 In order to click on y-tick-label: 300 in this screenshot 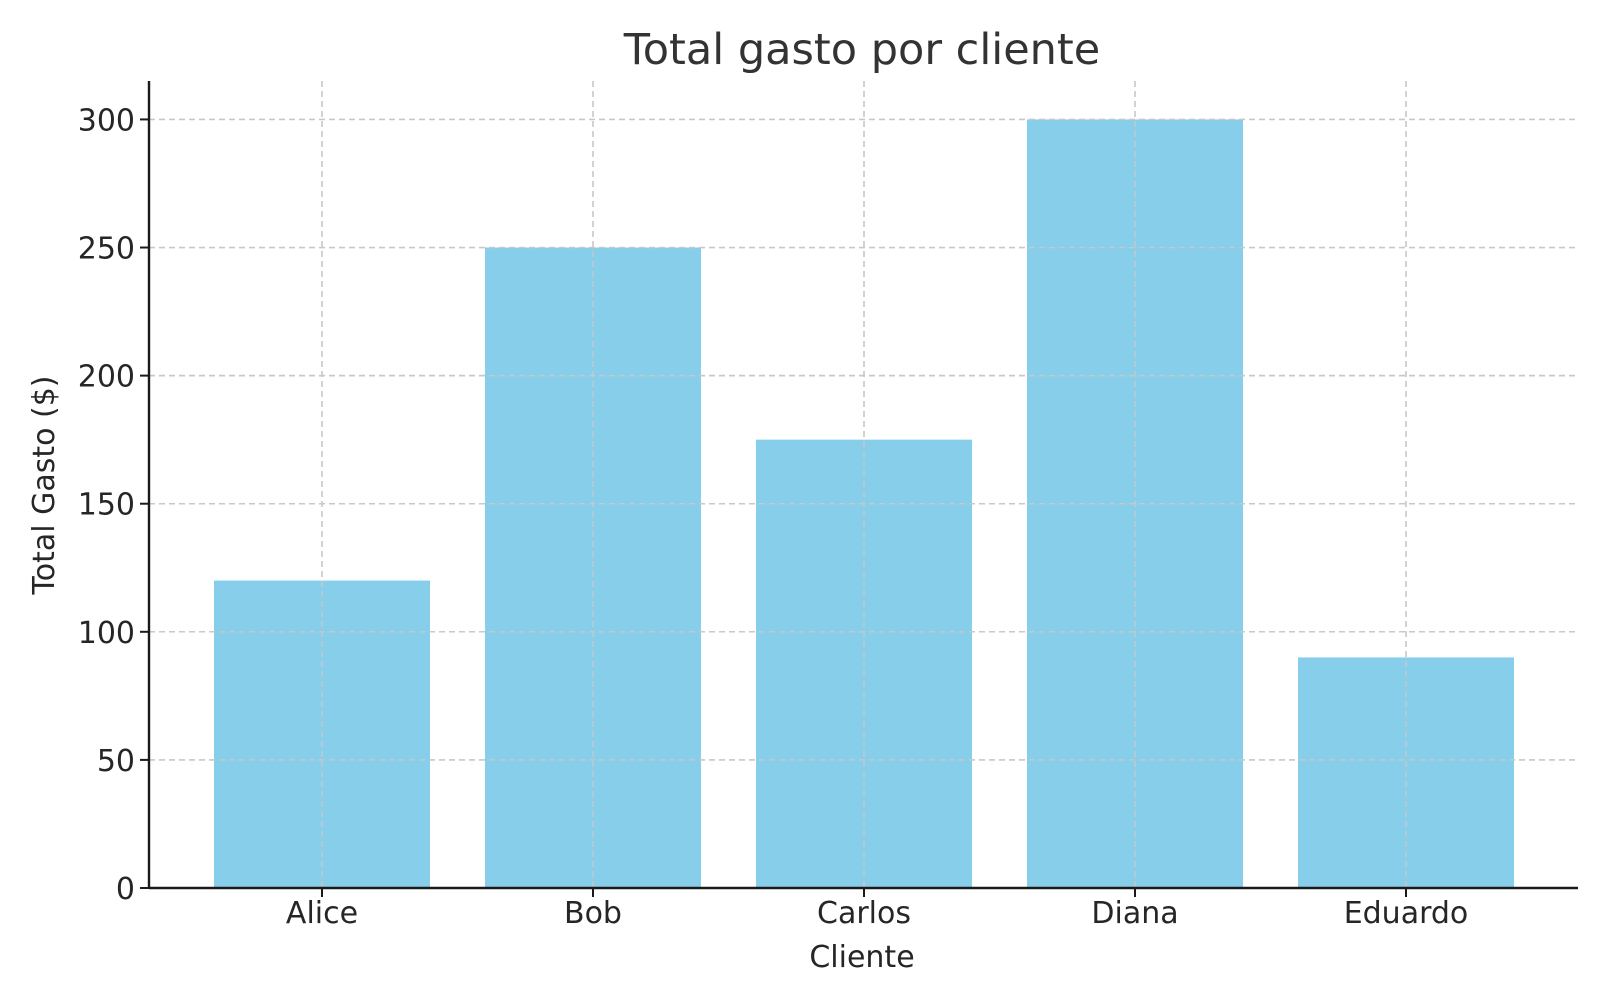, I will do `click(106, 120)`.